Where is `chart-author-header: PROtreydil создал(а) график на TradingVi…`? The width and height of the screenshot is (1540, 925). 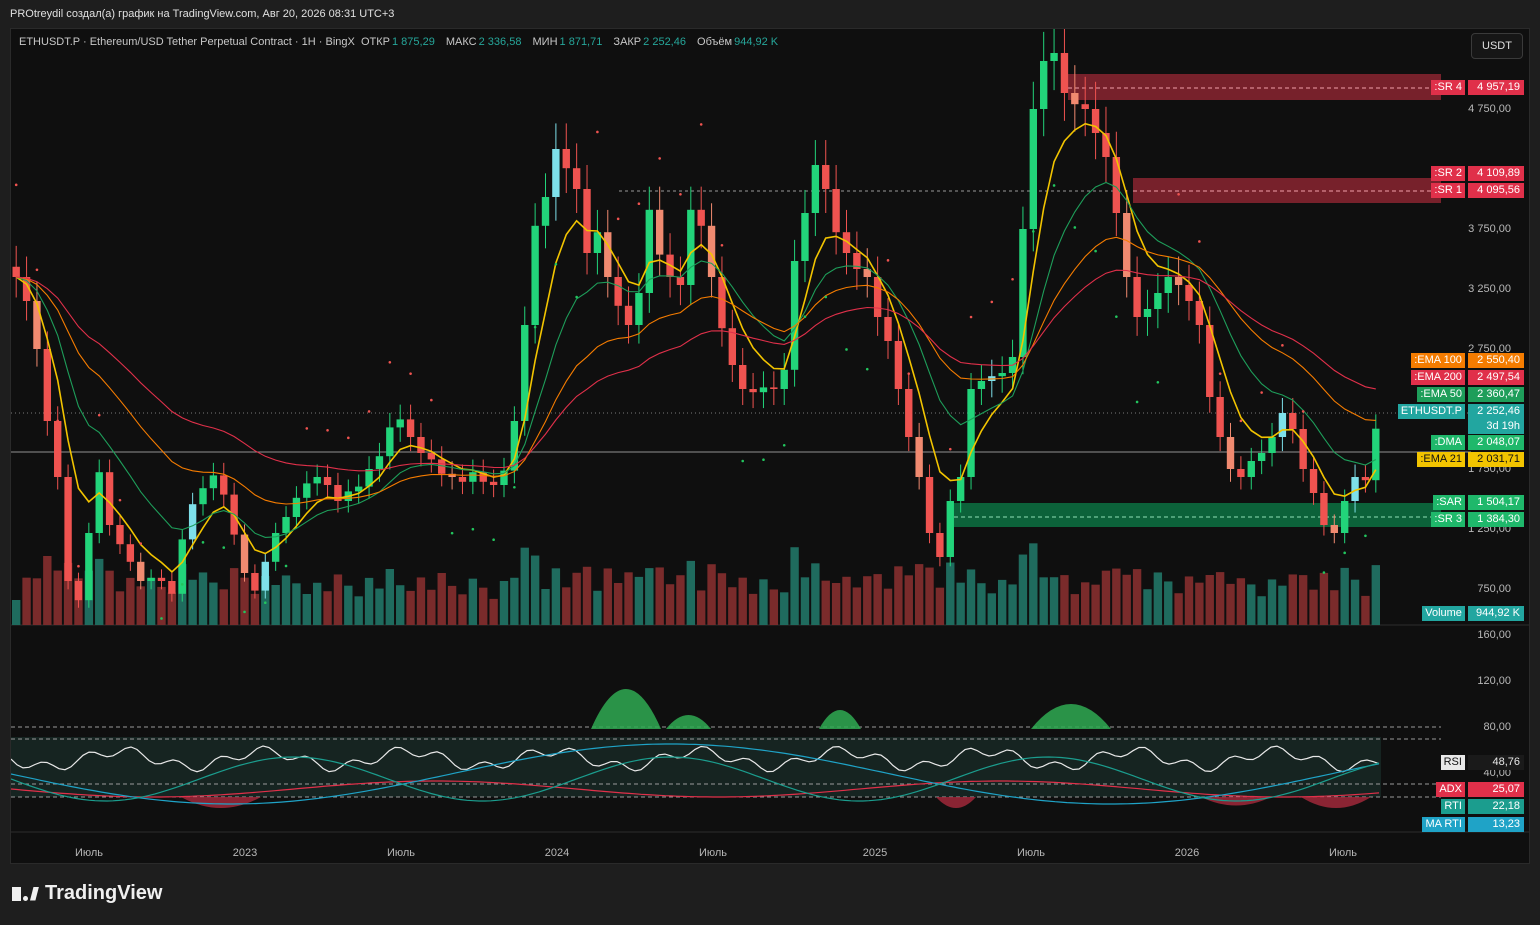
chart-author-header: PROtreydil создал(а) график на TradingVi… is located at coordinates (202, 14).